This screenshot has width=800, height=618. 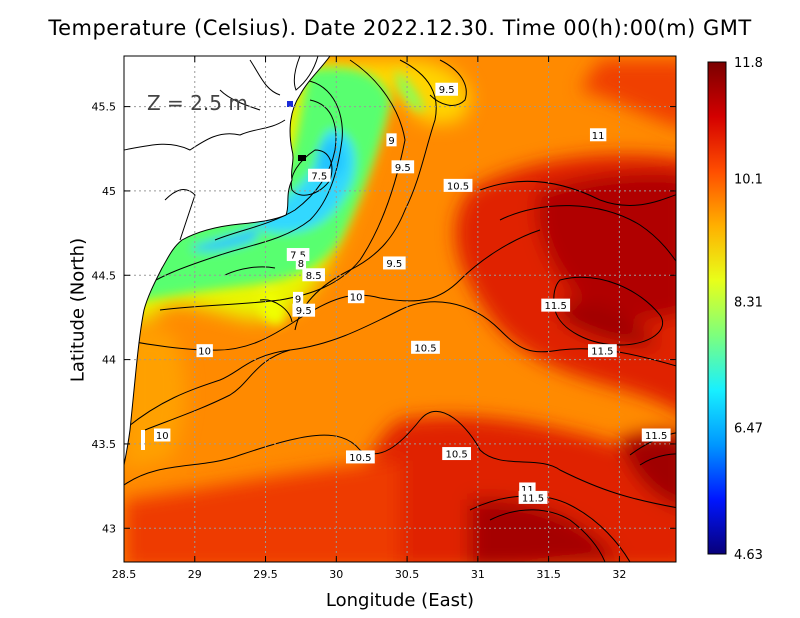 What do you see at coordinates (548, 574) in the screenshot?
I see `x-tick-label: 31.5` at bounding box center [548, 574].